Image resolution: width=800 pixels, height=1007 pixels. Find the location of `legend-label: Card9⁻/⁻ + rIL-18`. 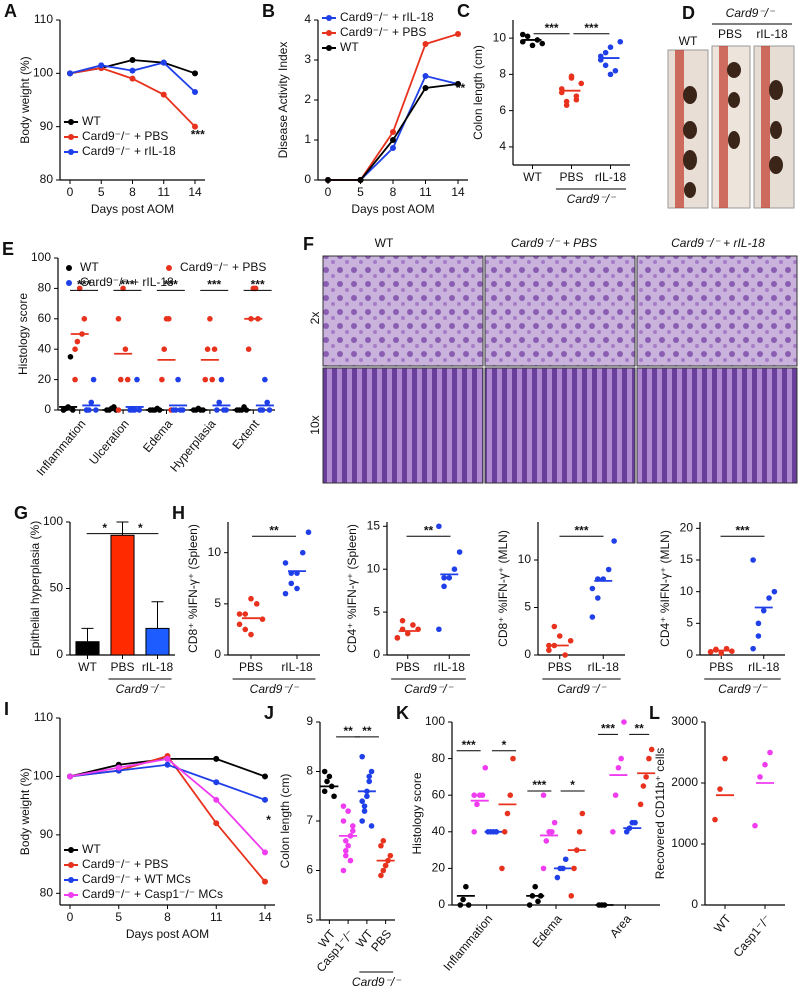

legend-label: Card9⁻/⁻ + rIL-18 is located at coordinates (387, 17).